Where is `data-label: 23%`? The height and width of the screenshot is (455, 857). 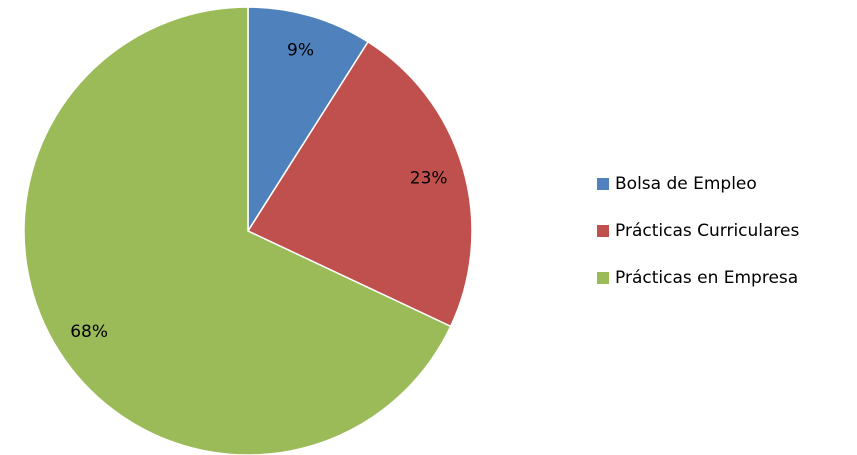 data-label: 23% is located at coordinates (429, 179).